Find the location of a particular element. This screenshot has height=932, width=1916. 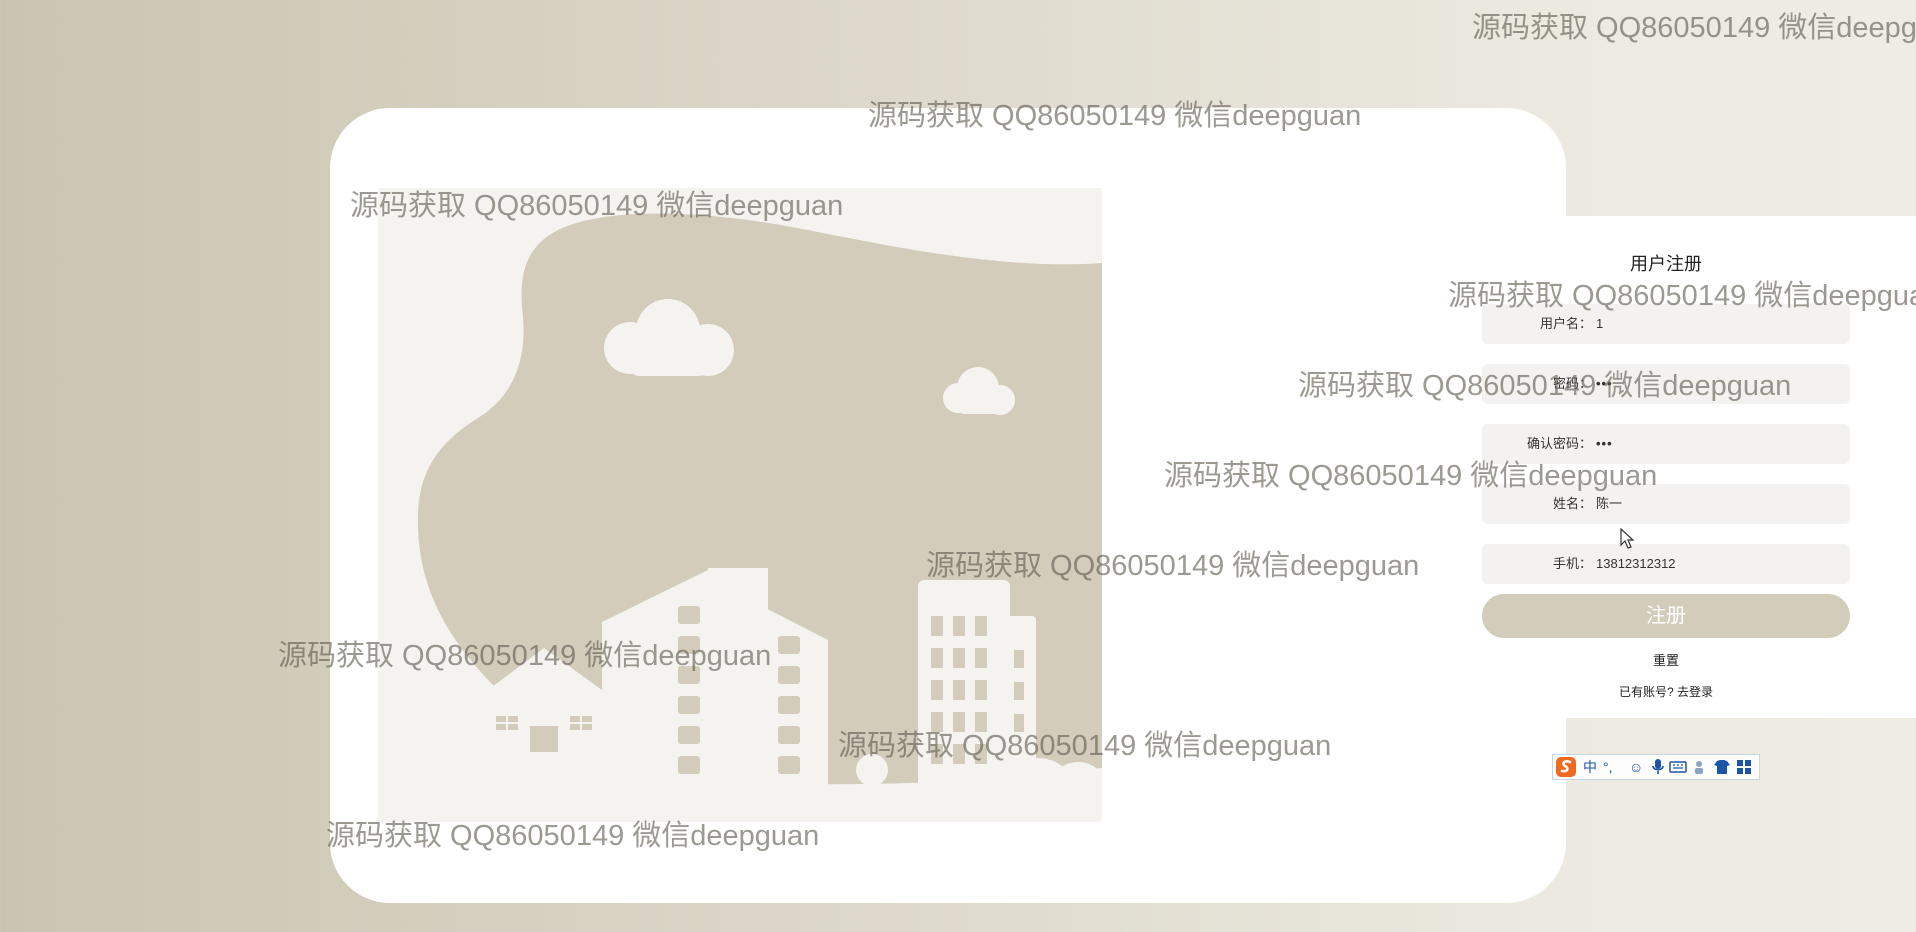

phone-label: 手机： is located at coordinates (1572, 563).